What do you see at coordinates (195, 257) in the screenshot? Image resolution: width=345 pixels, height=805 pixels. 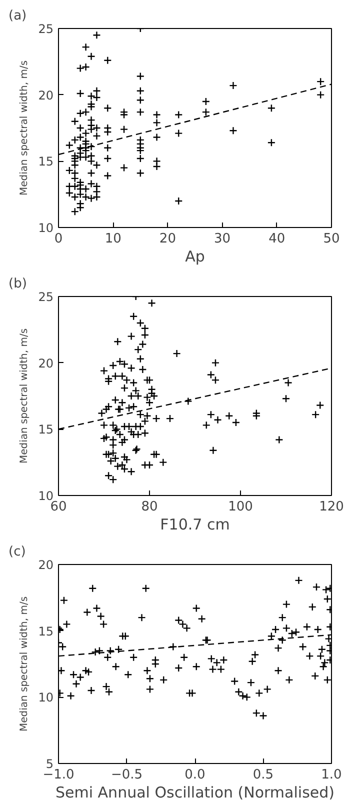 I see `x-axis-title: Ap` at bounding box center [195, 257].